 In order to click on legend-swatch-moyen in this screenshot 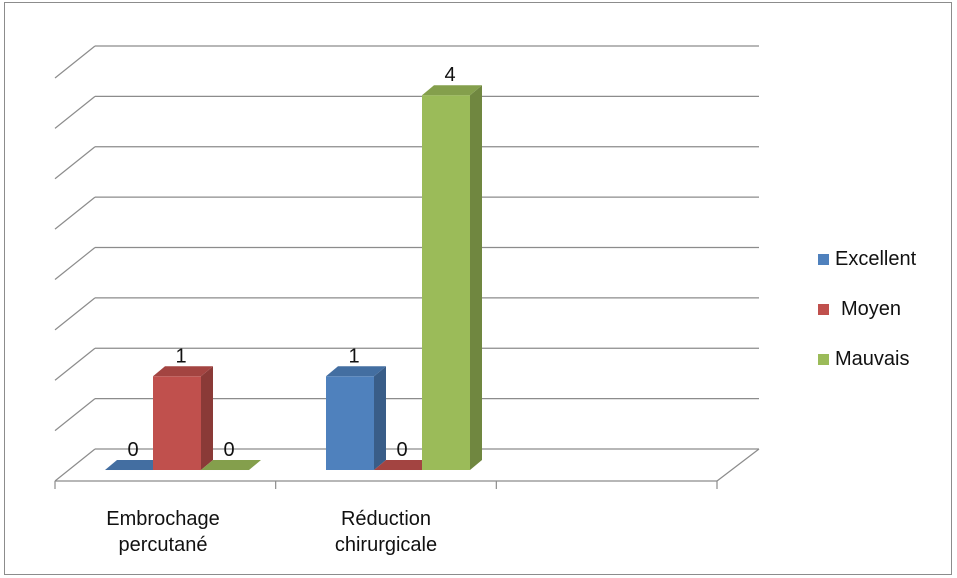, I will do `click(823, 309)`.